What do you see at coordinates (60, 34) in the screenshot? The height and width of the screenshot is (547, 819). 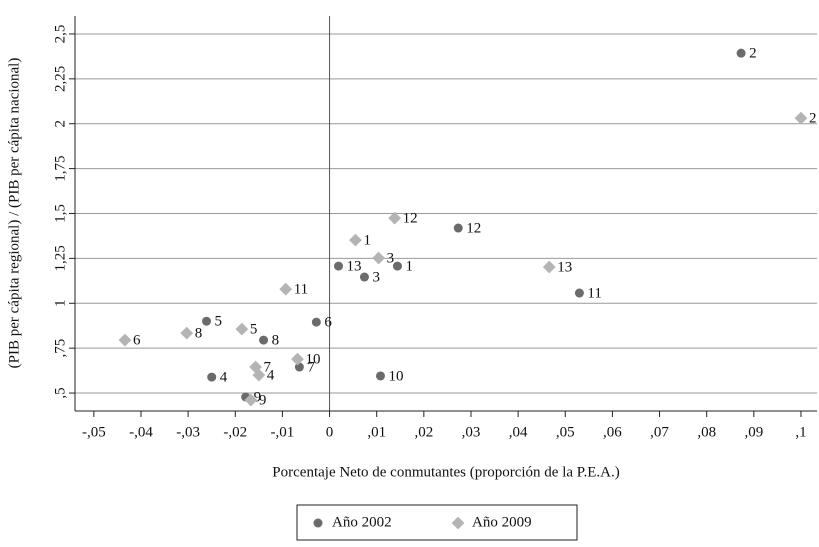 I see `y-tick-label: 2,5` at bounding box center [60, 34].